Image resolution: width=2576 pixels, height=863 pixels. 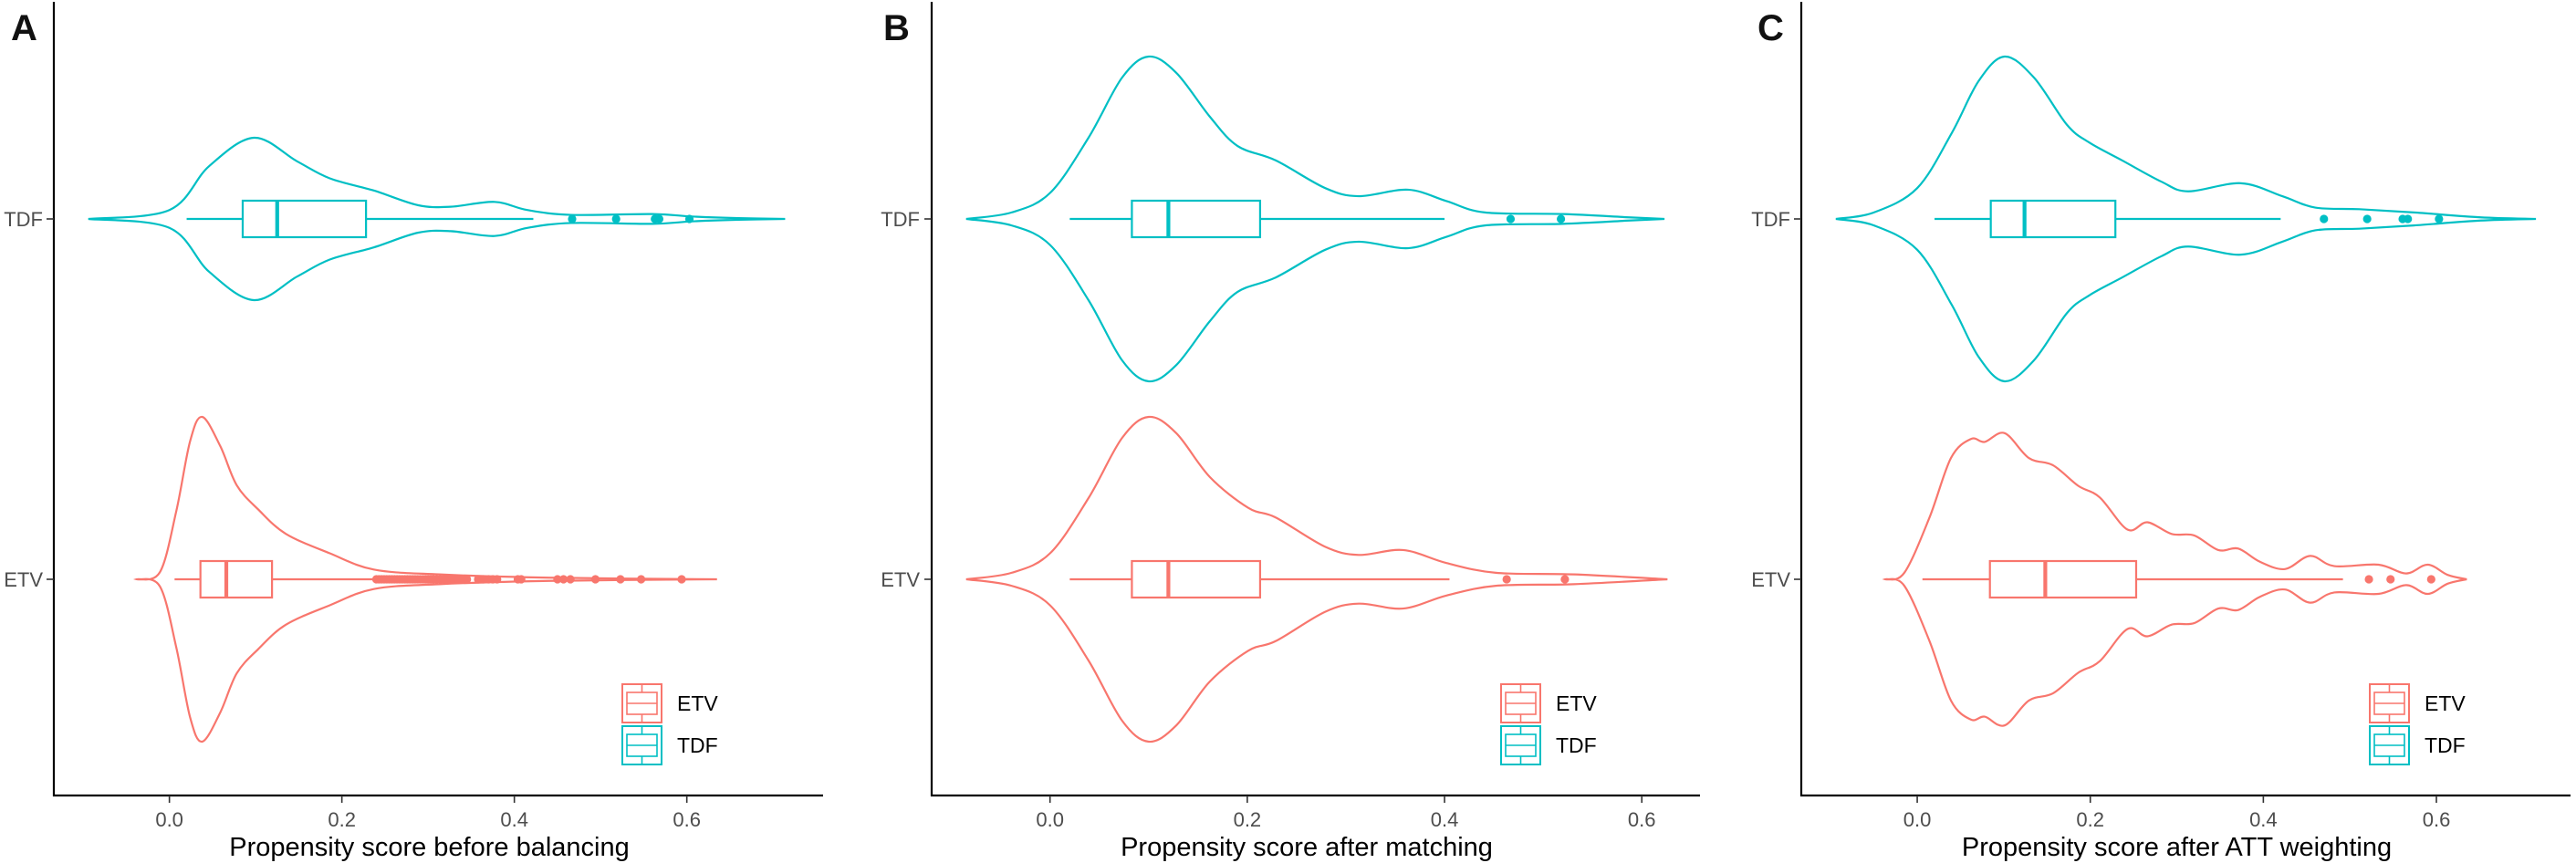 What do you see at coordinates (1307, 847) in the screenshot?
I see `x-axis-title: Propensity score after matching` at bounding box center [1307, 847].